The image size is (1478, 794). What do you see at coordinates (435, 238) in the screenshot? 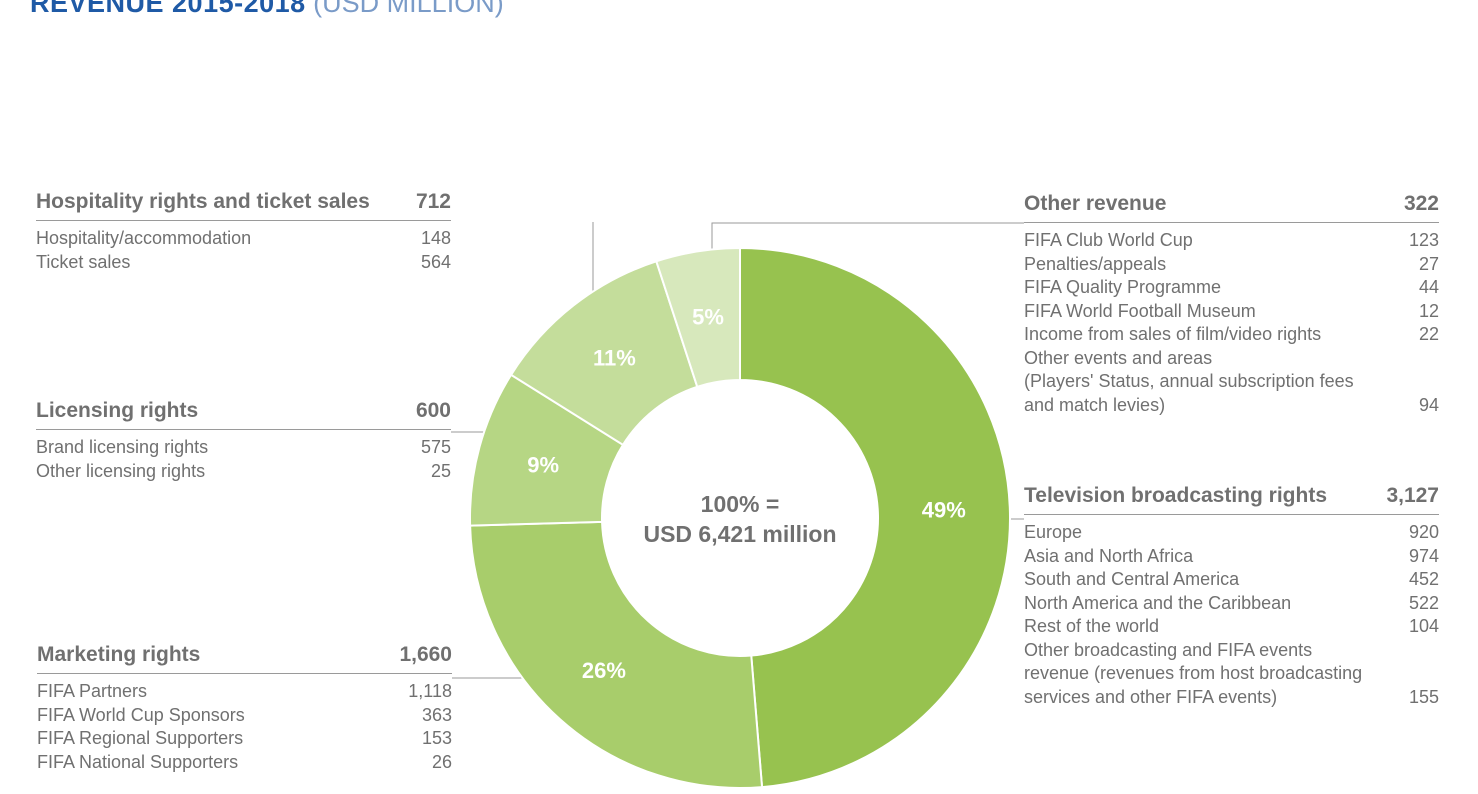
I see `line-item-value: 148` at bounding box center [435, 238].